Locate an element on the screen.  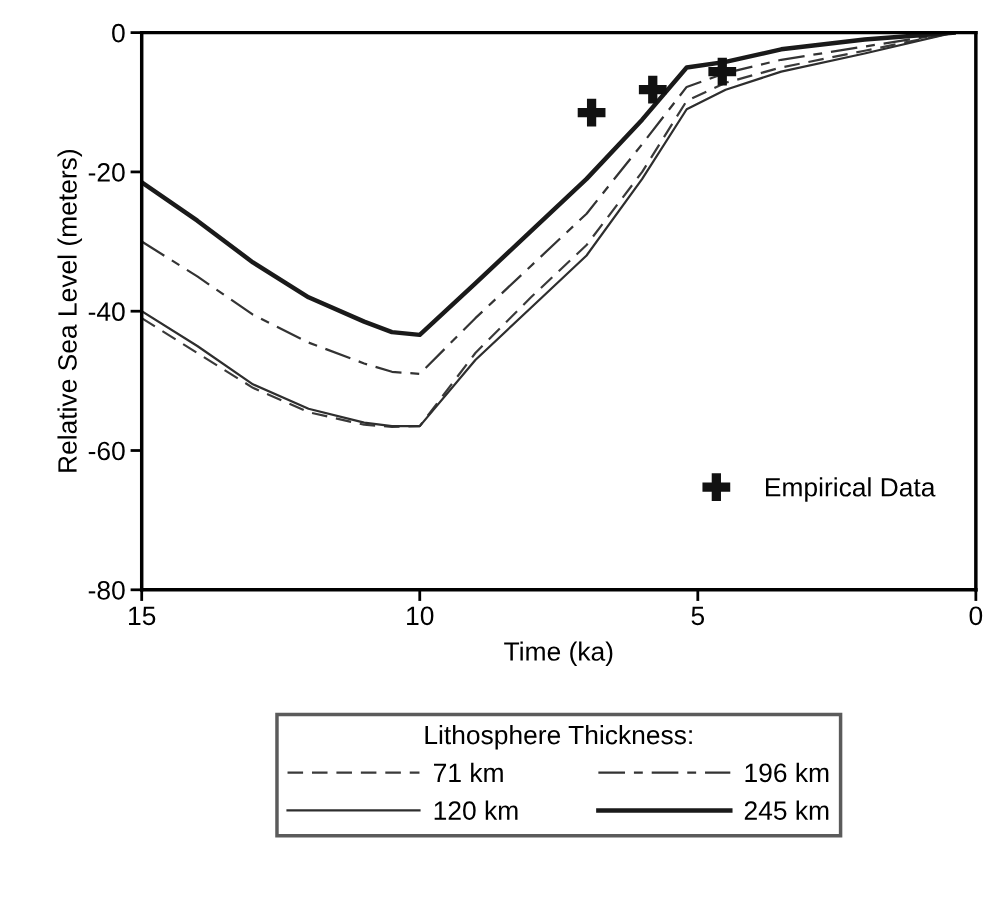
x-axis-title: Time (ka) is located at coordinates (558, 654).